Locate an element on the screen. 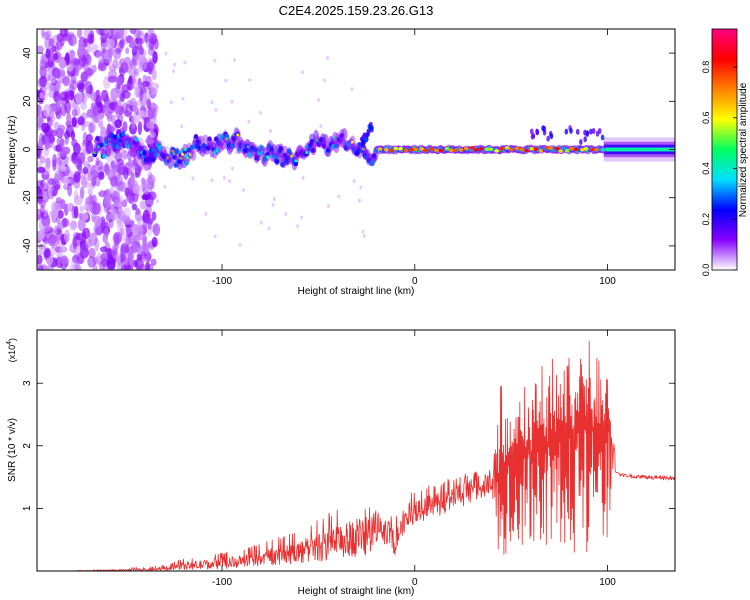  colorbar-ticks: 0.0 0.2 0.4 0.6 0.8 is located at coordinates (719, 168).